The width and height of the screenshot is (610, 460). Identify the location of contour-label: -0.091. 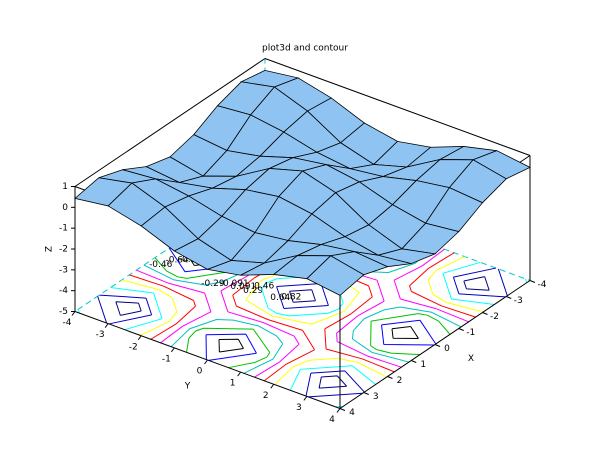
(234, 284).